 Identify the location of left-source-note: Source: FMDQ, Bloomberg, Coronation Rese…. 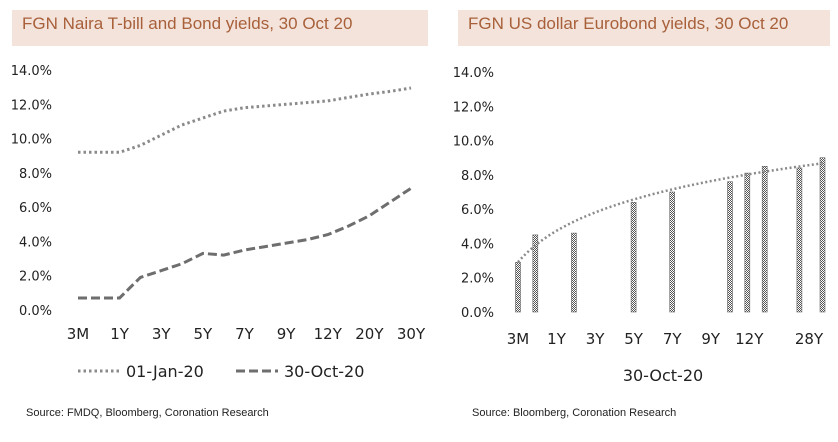
(147, 413).